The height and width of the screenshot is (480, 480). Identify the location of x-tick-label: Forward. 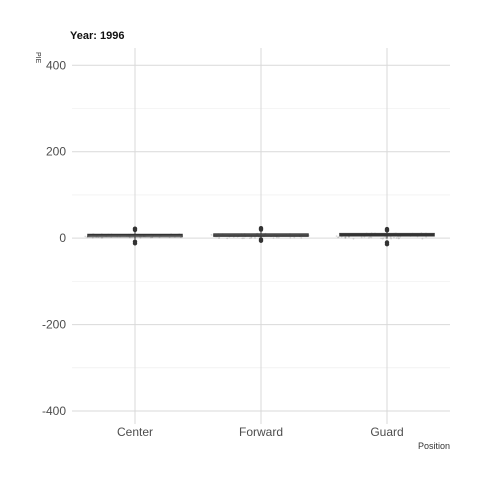
(261, 432).